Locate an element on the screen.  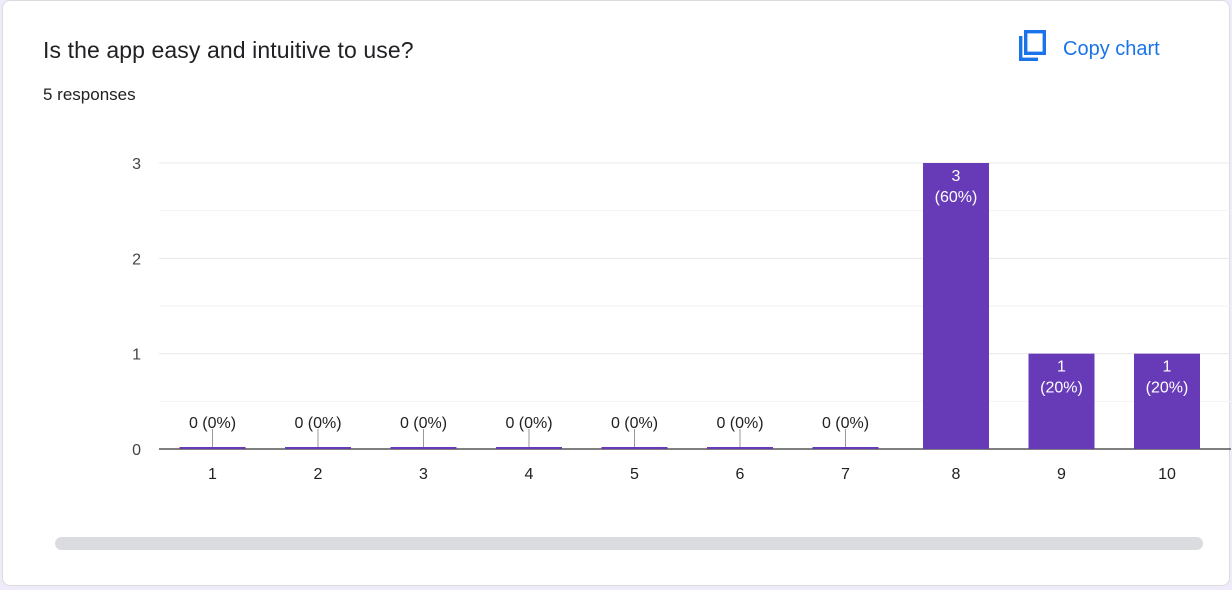
data-label-10: (20%) is located at coordinates (1167, 388).